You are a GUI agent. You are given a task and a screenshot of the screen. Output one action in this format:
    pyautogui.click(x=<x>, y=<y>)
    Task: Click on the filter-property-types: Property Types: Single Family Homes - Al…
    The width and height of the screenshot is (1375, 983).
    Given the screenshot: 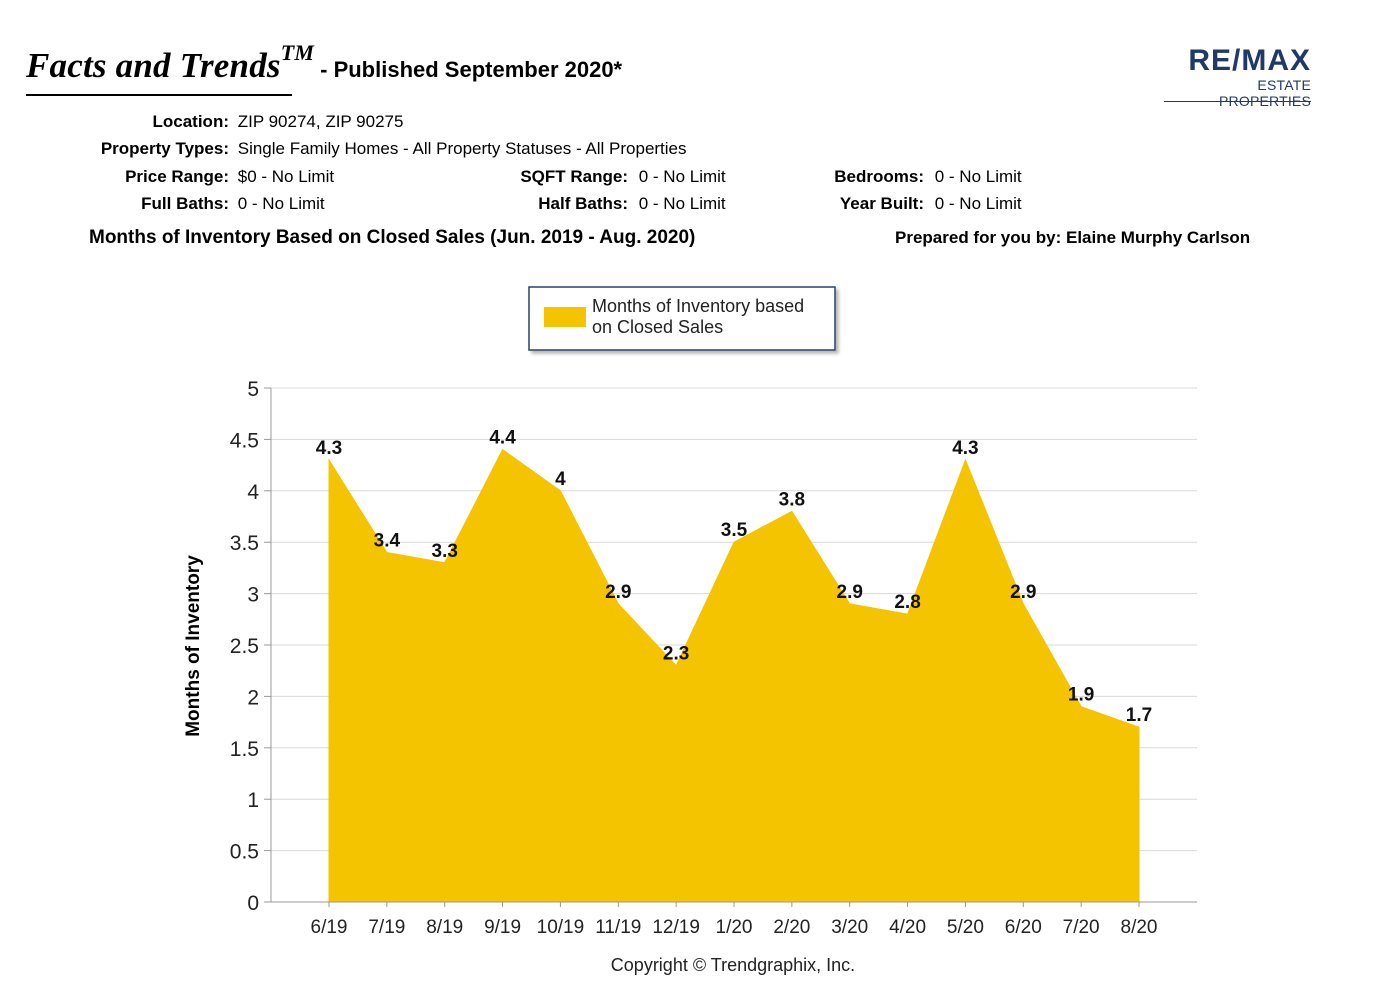 What is the action you would take?
    pyautogui.click(x=393, y=148)
    